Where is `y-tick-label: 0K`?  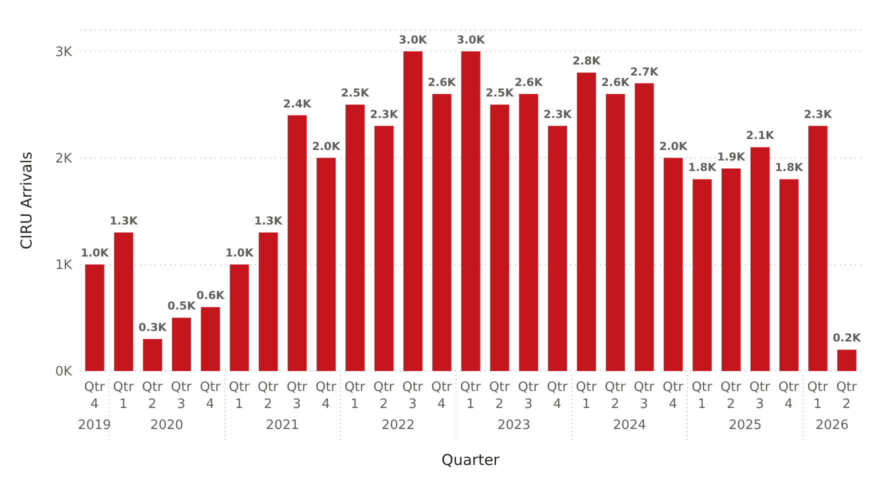
y-tick-label: 0K is located at coordinates (63, 372).